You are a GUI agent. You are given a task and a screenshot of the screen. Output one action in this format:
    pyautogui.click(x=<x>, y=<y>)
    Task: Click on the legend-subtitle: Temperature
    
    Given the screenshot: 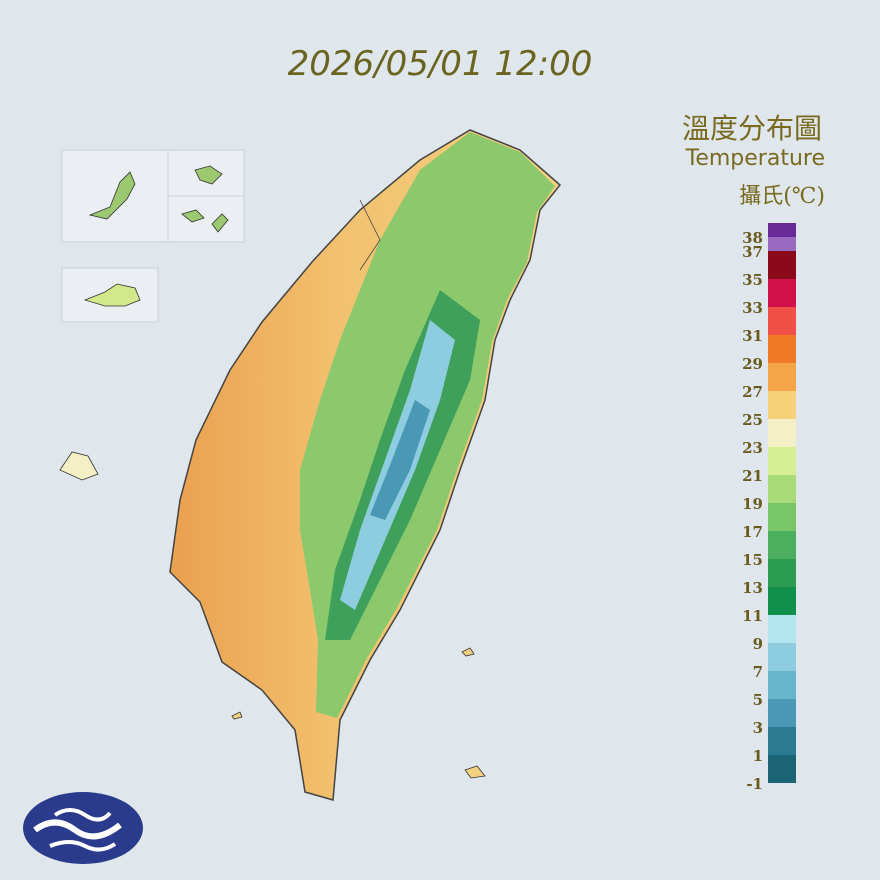 What is the action you would take?
    pyautogui.click(x=755, y=158)
    